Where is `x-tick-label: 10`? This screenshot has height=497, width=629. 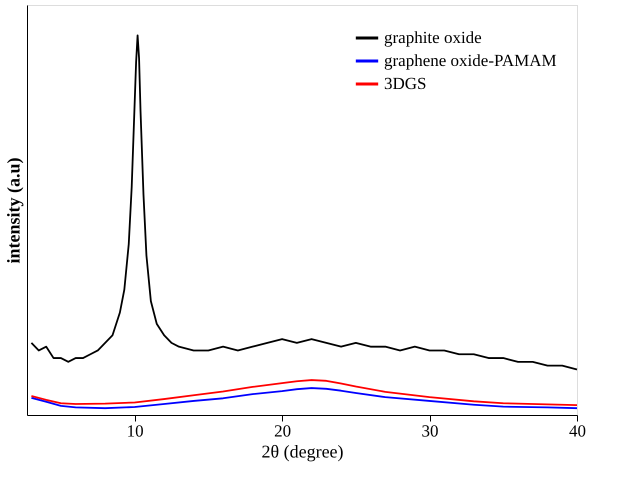 x-tick-label: 10 is located at coordinates (135, 431).